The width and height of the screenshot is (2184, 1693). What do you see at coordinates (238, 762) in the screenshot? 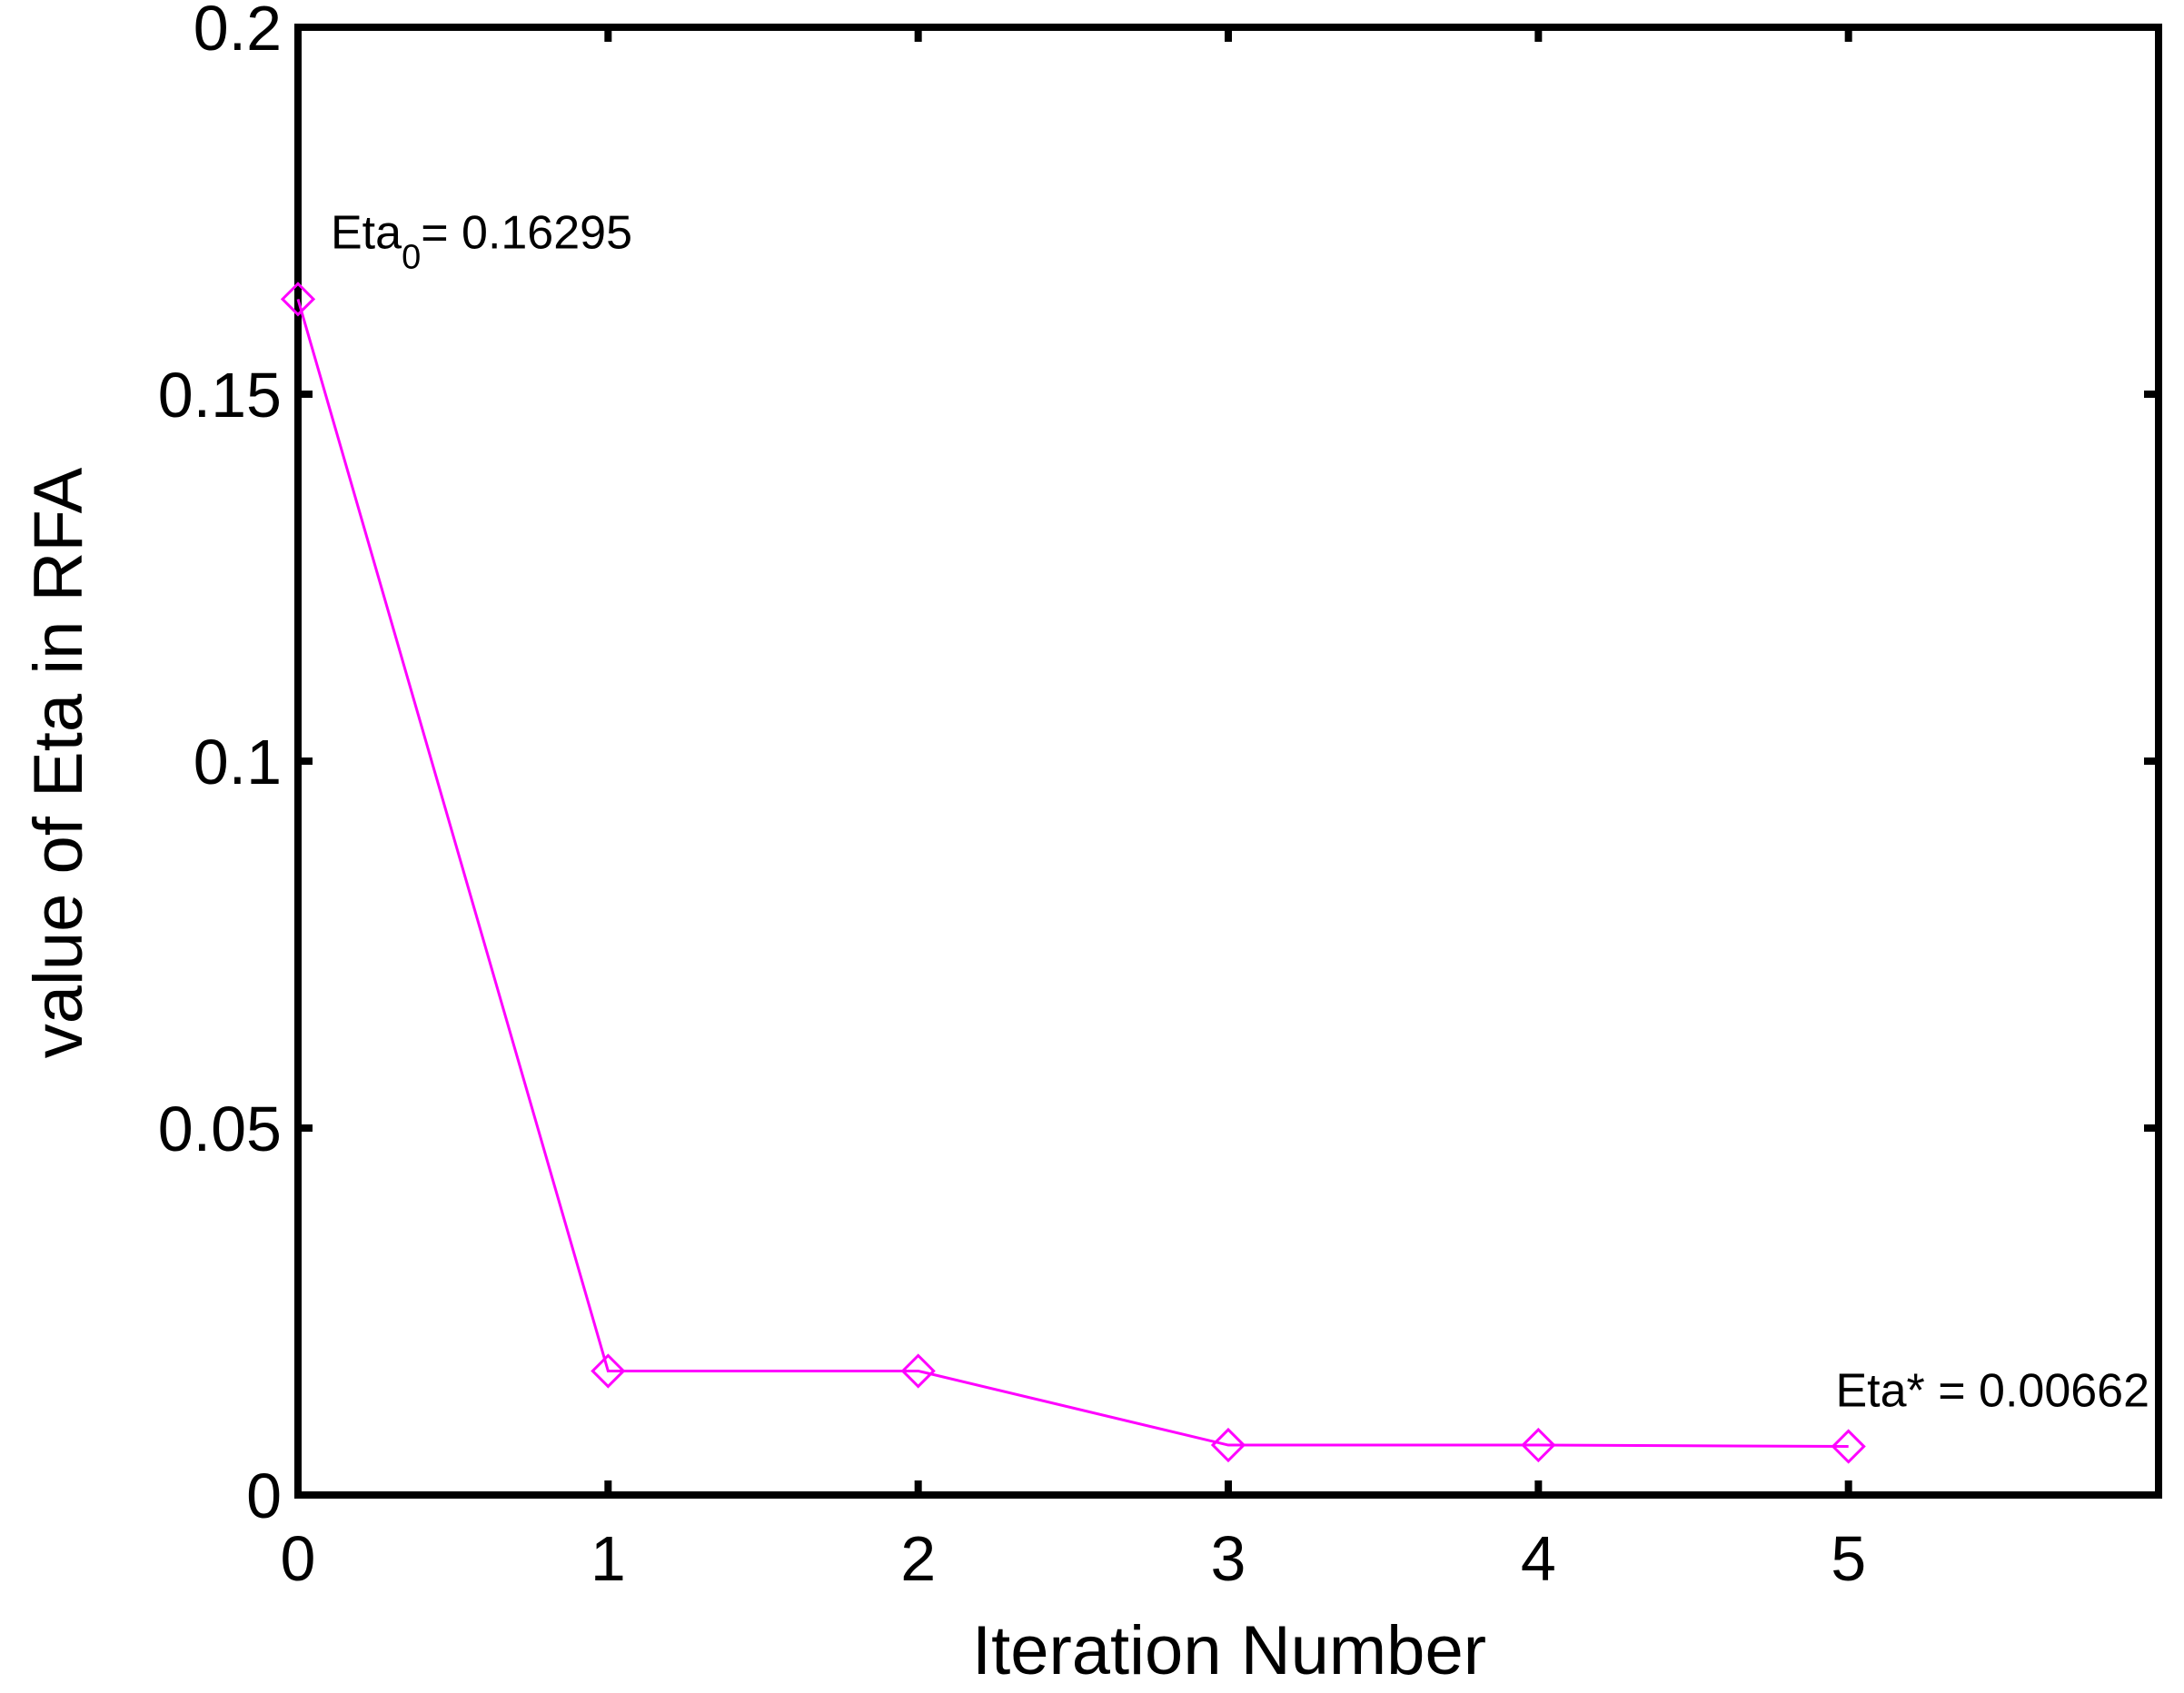
I see `y-tick-label: 0.1` at bounding box center [238, 762].